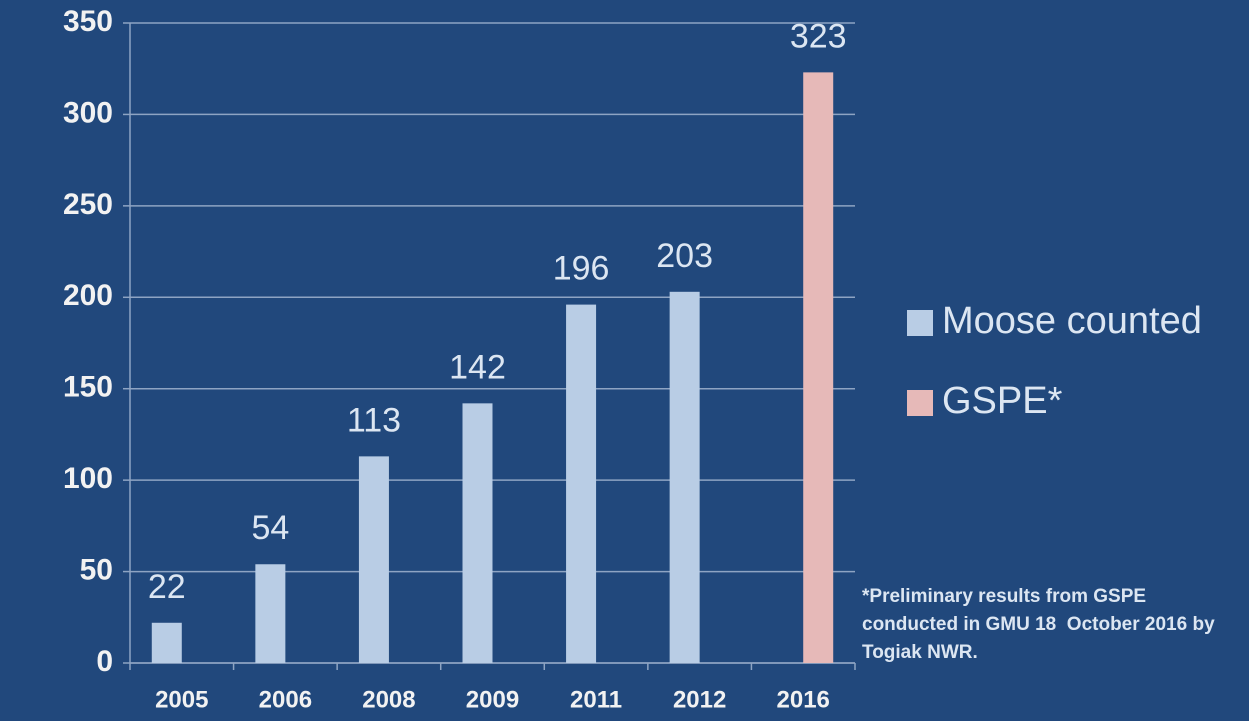  Describe the element at coordinates (88, 112) in the screenshot. I see `y-tick-label: 300` at that location.